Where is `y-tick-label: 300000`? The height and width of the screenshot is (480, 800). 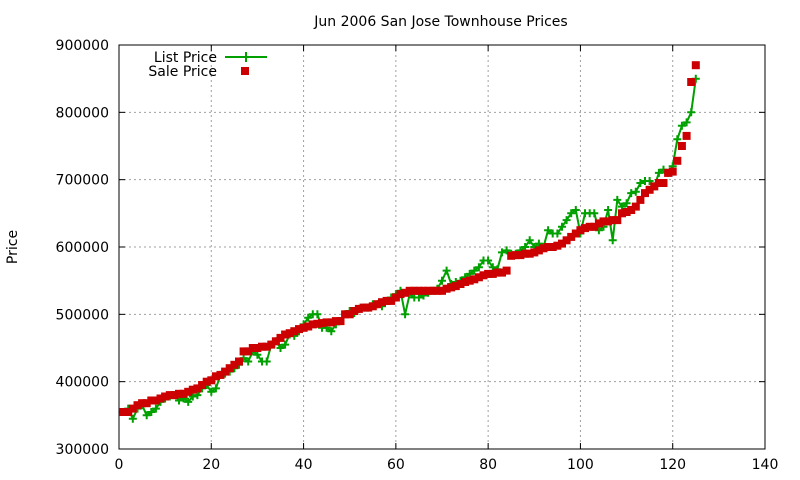
y-tick-label: 300000 is located at coordinates (82, 450).